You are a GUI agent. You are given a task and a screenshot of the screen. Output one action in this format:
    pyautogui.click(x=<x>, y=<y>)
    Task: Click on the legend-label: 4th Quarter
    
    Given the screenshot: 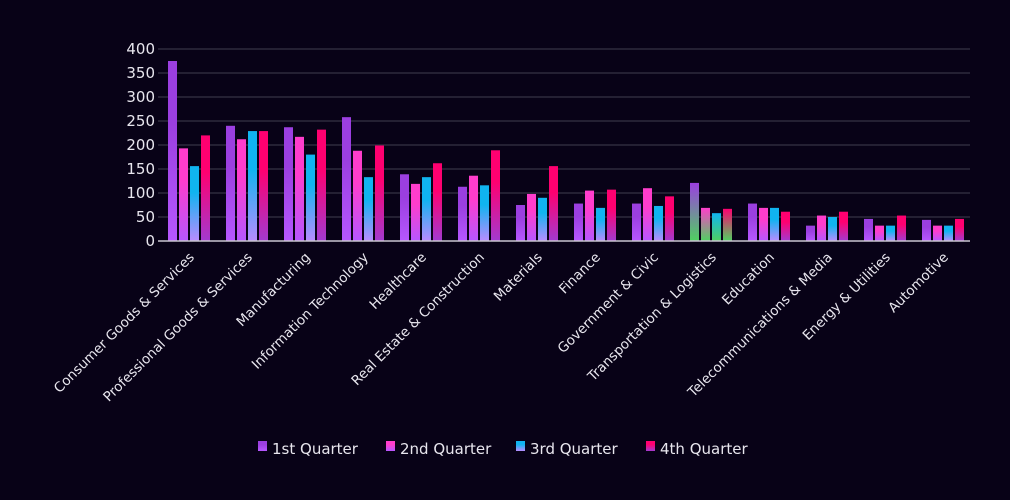 What is the action you would take?
    pyautogui.click(x=704, y=449)
    